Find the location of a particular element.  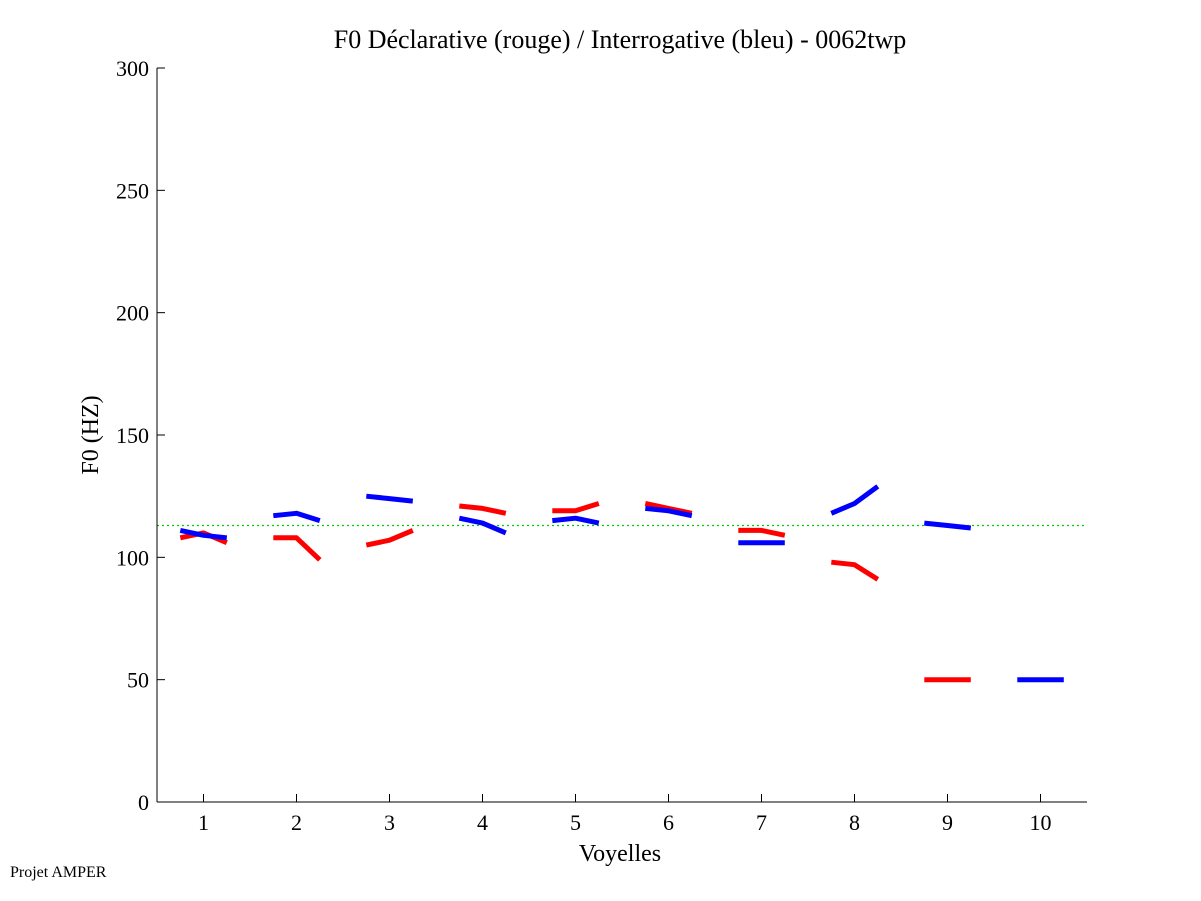

x-tick-label: 7 is located at coordinates (761, 822).